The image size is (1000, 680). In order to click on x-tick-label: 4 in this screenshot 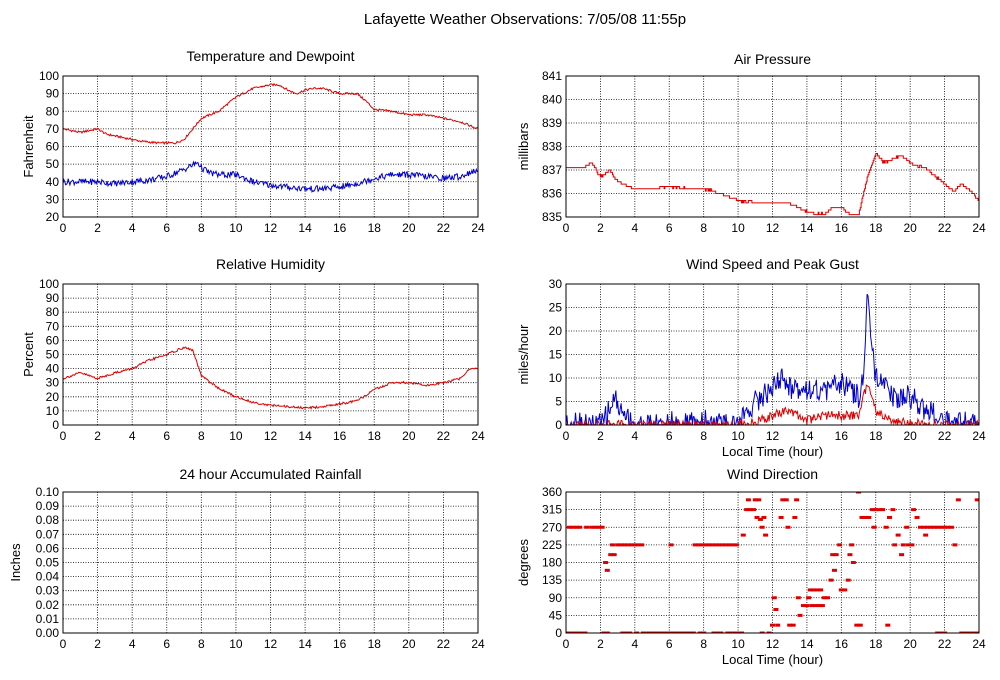, I will do `click(132, 644)`.